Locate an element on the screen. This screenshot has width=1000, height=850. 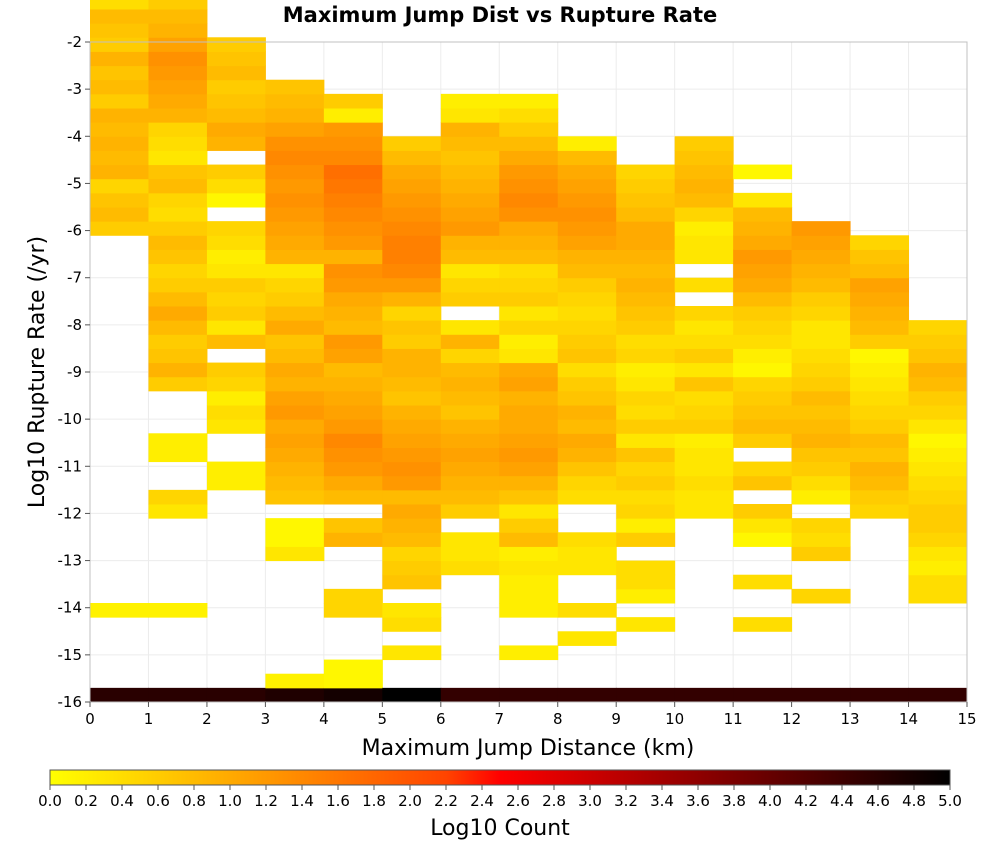
colorbar is located at coordinates (500, 777).